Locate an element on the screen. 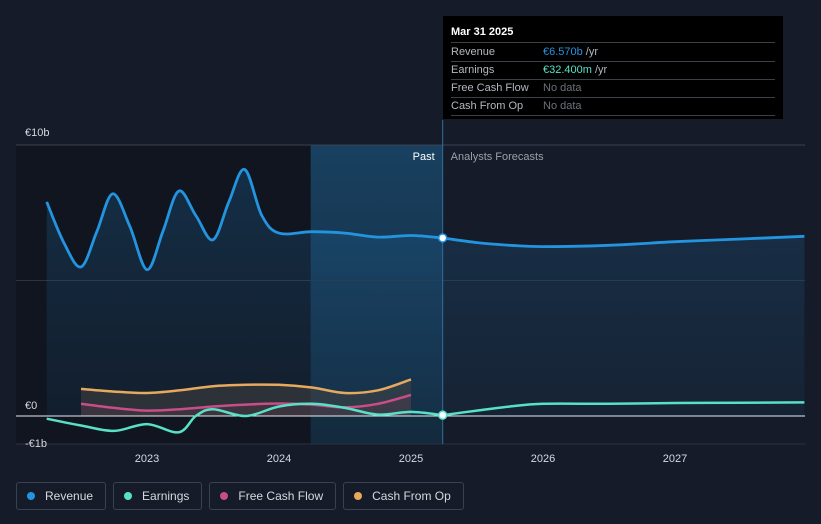  tooltip-label: Revenue is located at coordinates (473, 52).